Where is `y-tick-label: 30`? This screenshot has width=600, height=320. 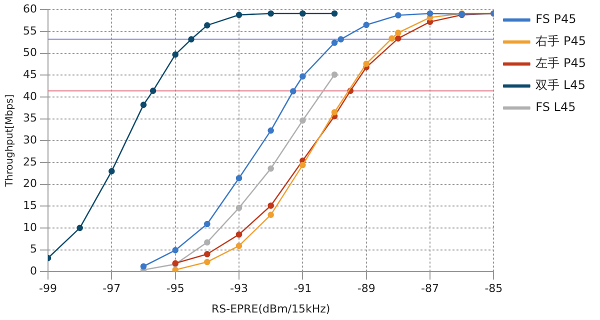 y-tick-label: 30 is located at coordinates (29, 139).